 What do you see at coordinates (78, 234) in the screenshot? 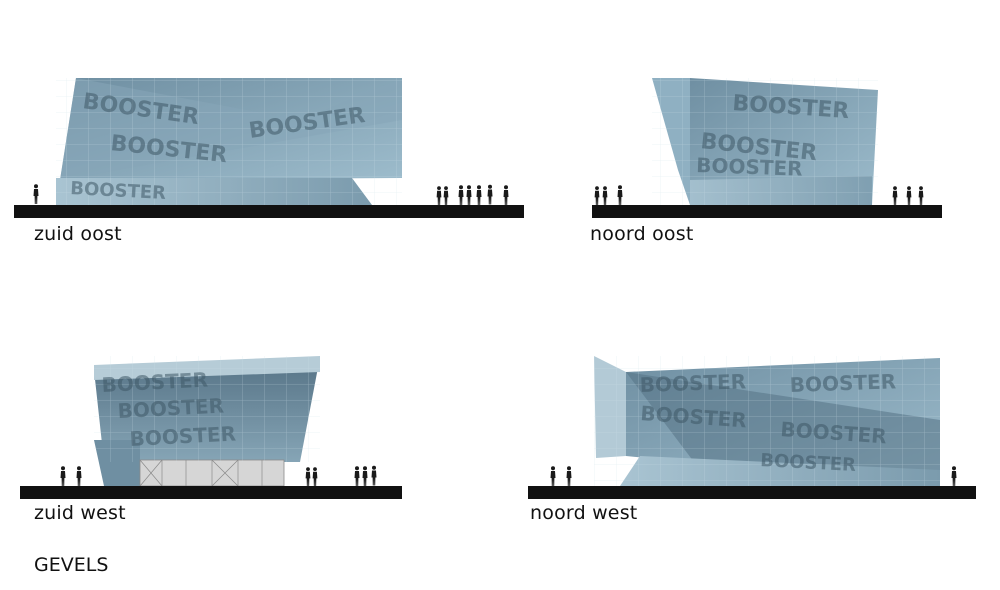
I see `elevation-label-zuid-oost: zuid oost` at bounding box center [78, 234].